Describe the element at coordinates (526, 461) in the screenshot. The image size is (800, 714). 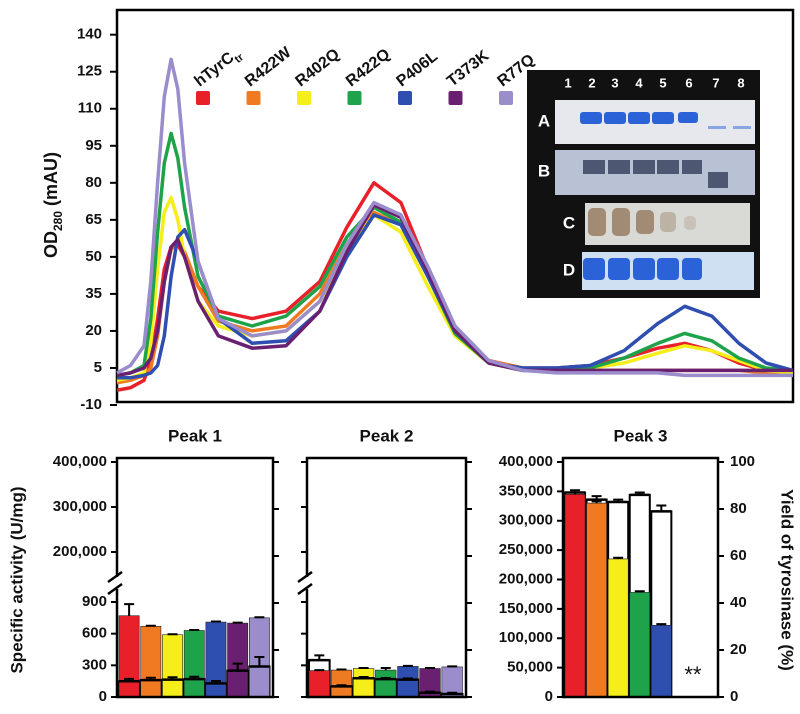
I see `y-tick-label: 400,000` at that location.